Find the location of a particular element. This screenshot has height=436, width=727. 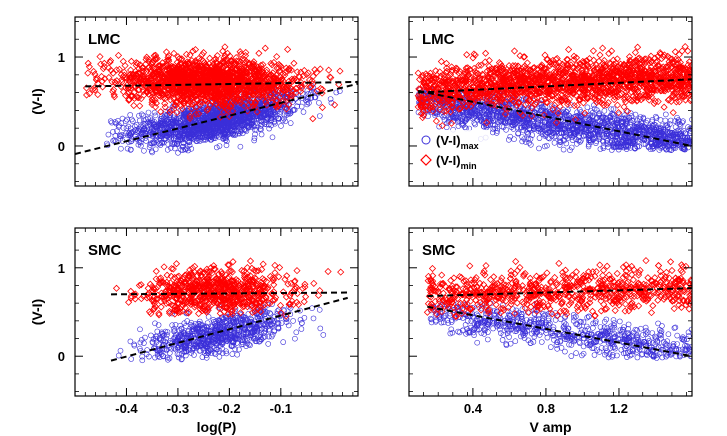

series-min is located at coordinates (213, 83).